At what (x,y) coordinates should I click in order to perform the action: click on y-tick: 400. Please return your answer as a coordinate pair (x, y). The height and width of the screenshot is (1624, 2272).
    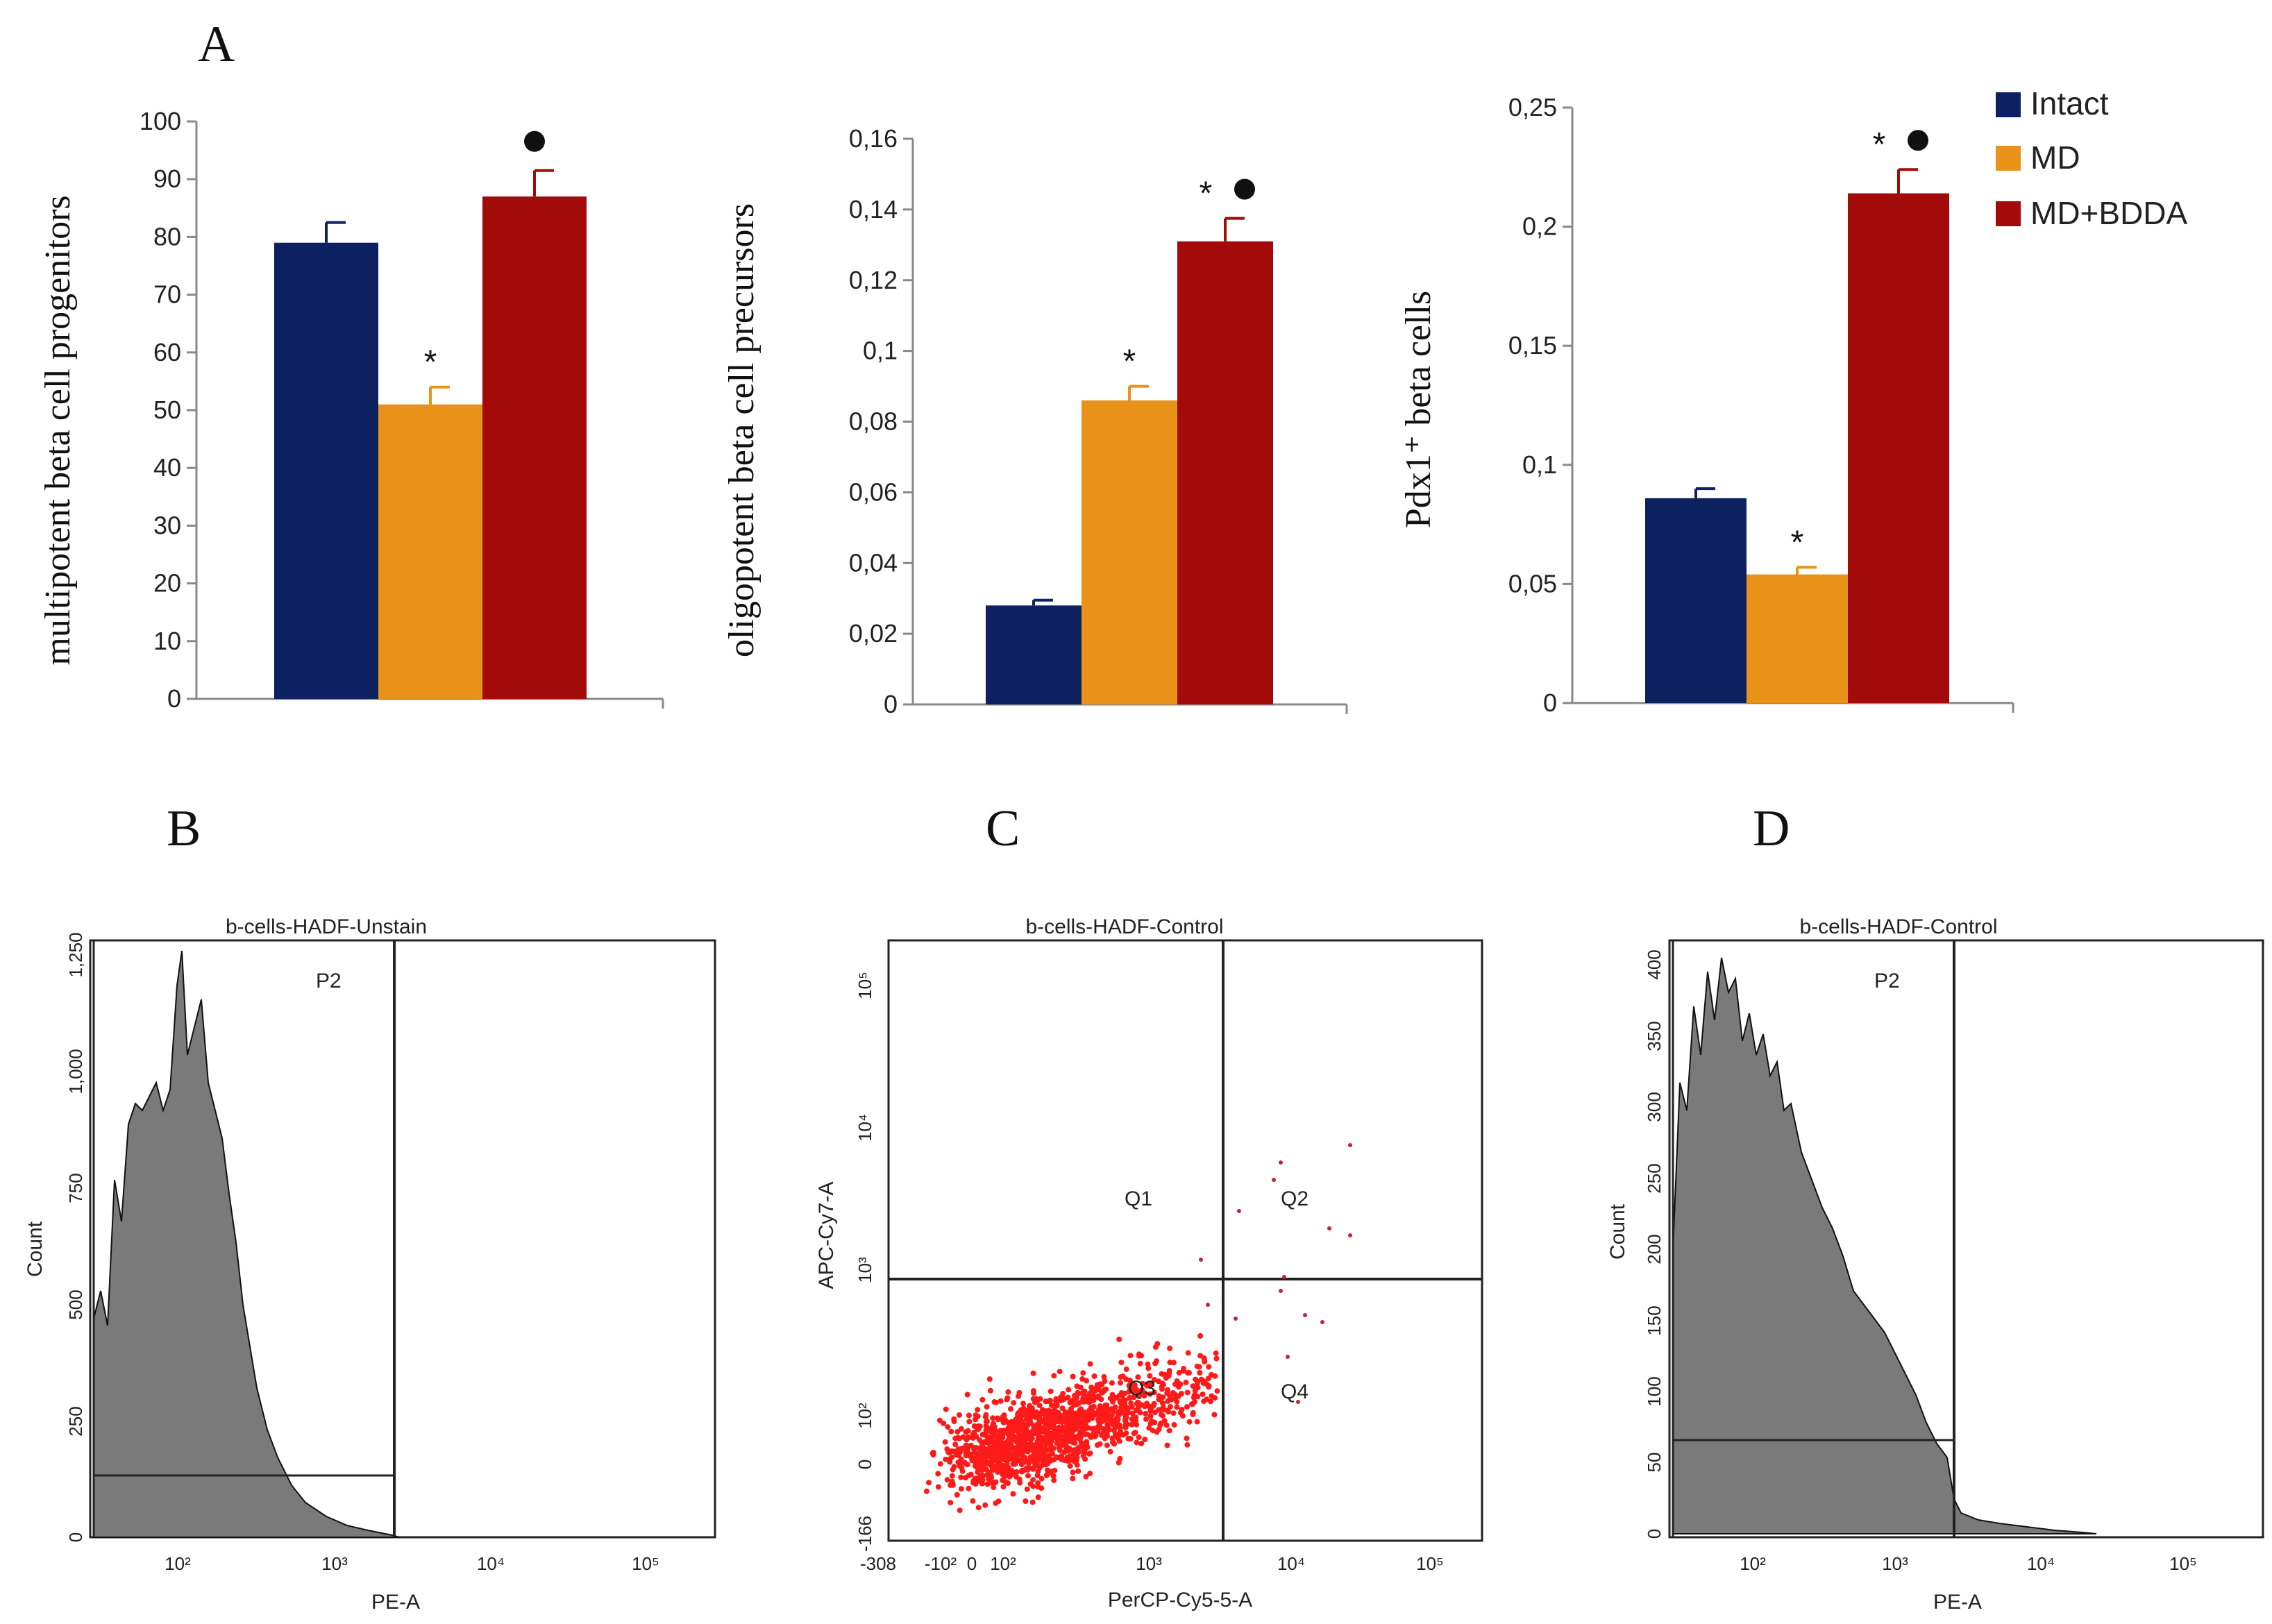
    Looking at the image, I should click on (1654, 964).